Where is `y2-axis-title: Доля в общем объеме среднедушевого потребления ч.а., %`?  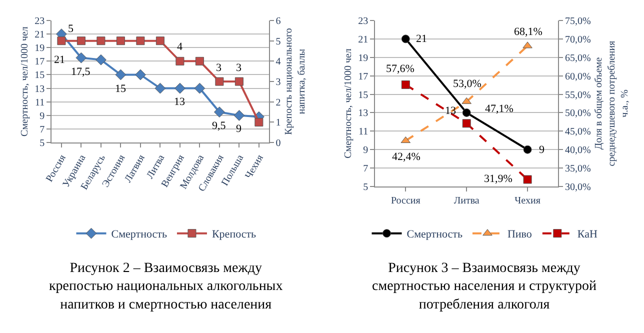
y2-axis-title: Доля в общем объеме среднедушевого потребления ч.а., % is located at coordinates (611, 103).